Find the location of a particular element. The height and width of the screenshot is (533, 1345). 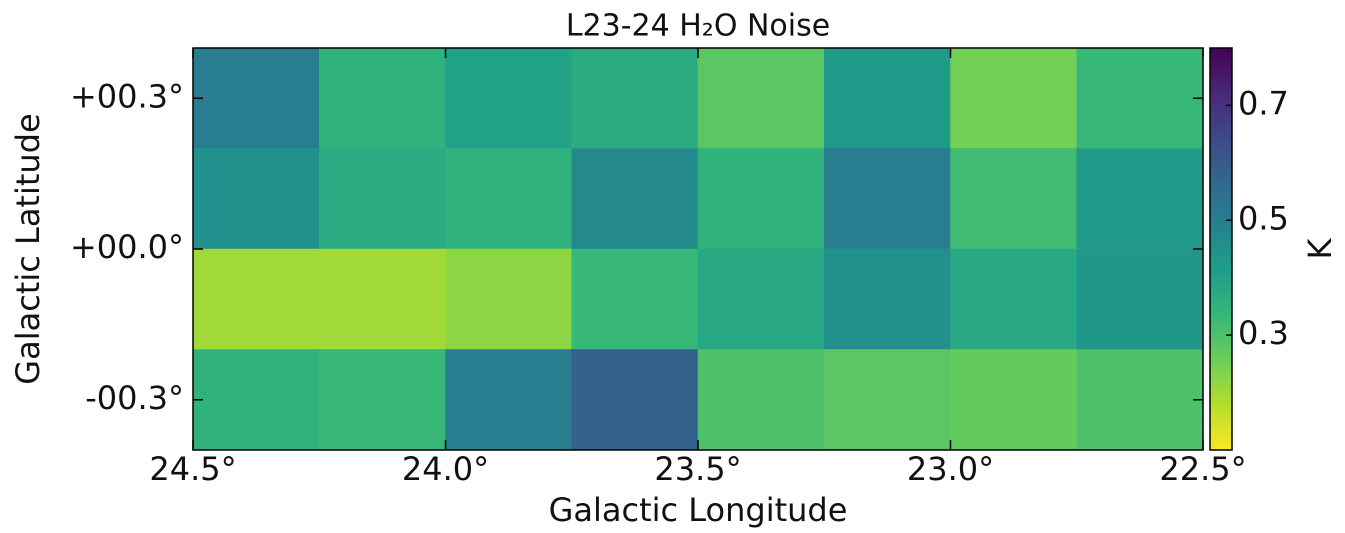

colorbar-tick-label: 0.7 is located at coordinates (1263, 103).